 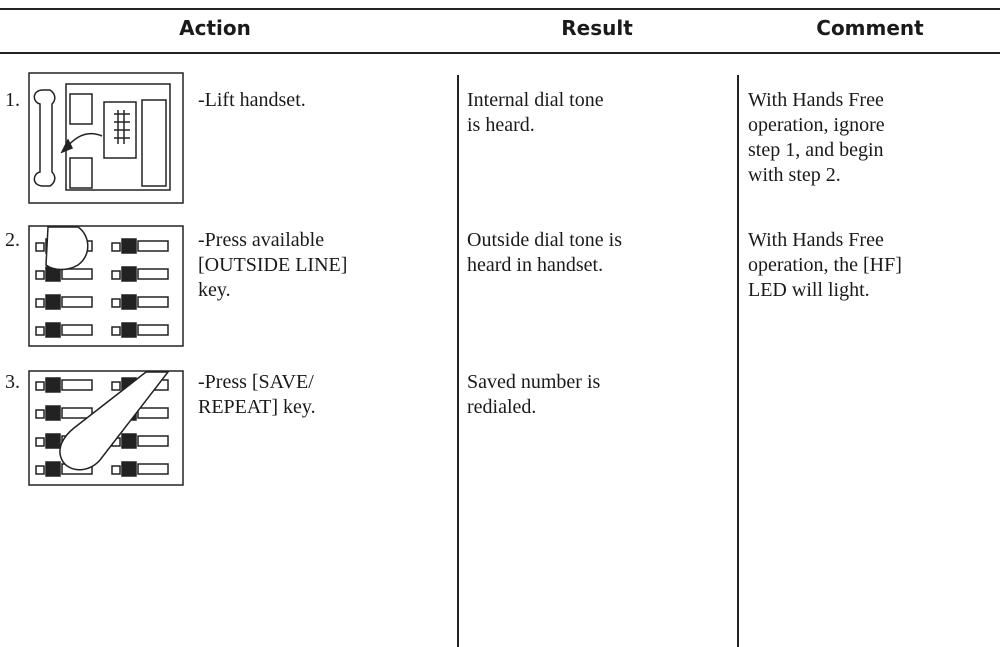 I want to click on comment-line: LED will light., so click(x=809, y=290).